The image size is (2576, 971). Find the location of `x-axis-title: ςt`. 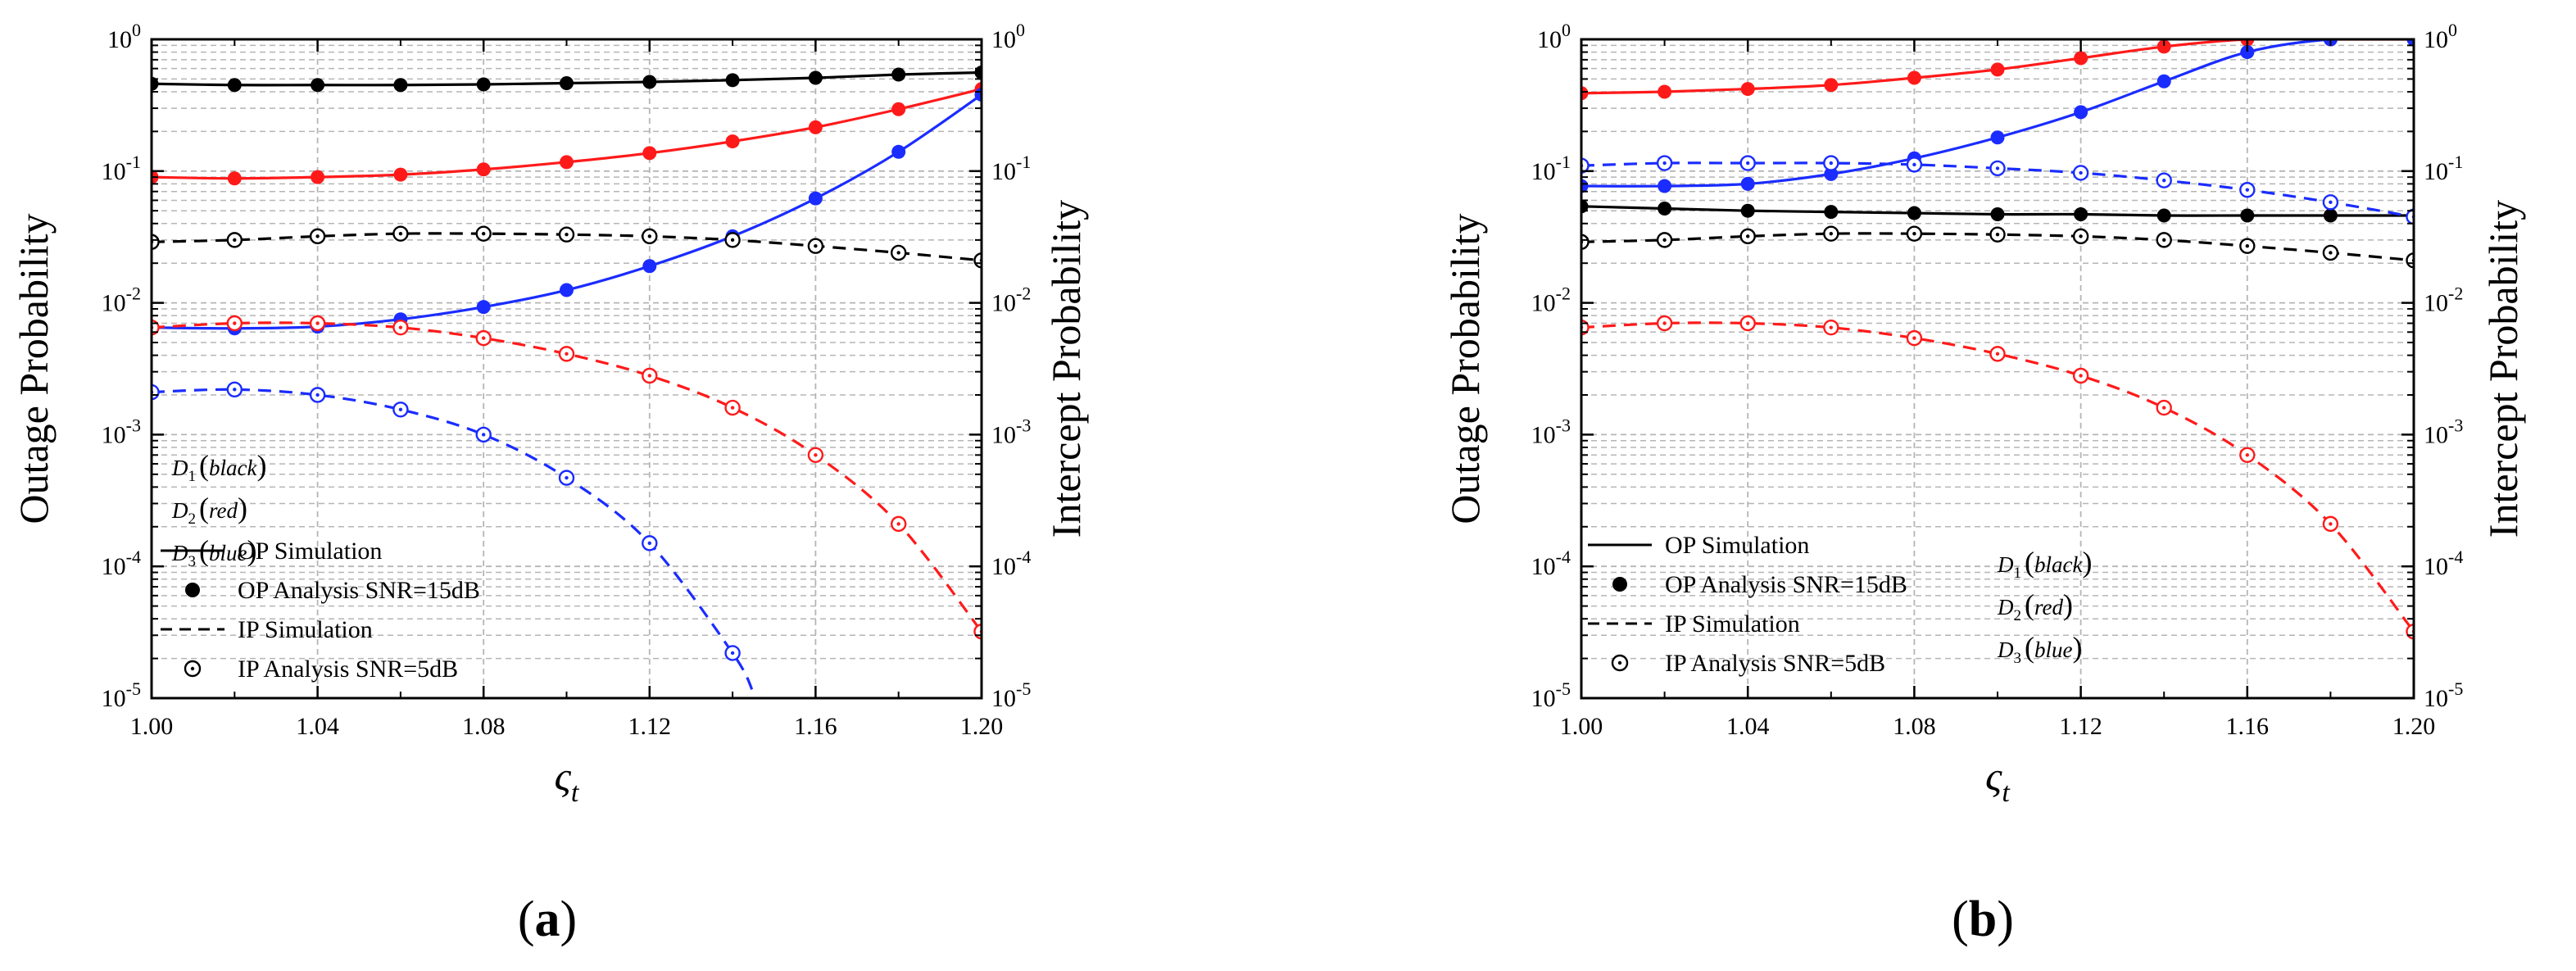

x-axis-title: ςt is located at coordinates (1998, 780).